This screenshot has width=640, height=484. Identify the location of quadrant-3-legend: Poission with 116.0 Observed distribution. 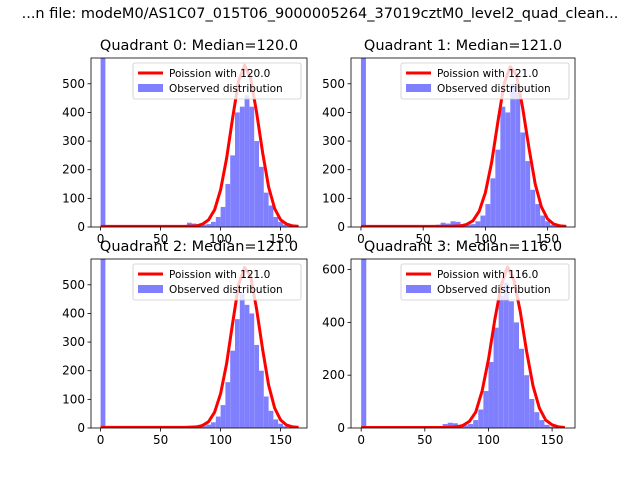
(485, 282).